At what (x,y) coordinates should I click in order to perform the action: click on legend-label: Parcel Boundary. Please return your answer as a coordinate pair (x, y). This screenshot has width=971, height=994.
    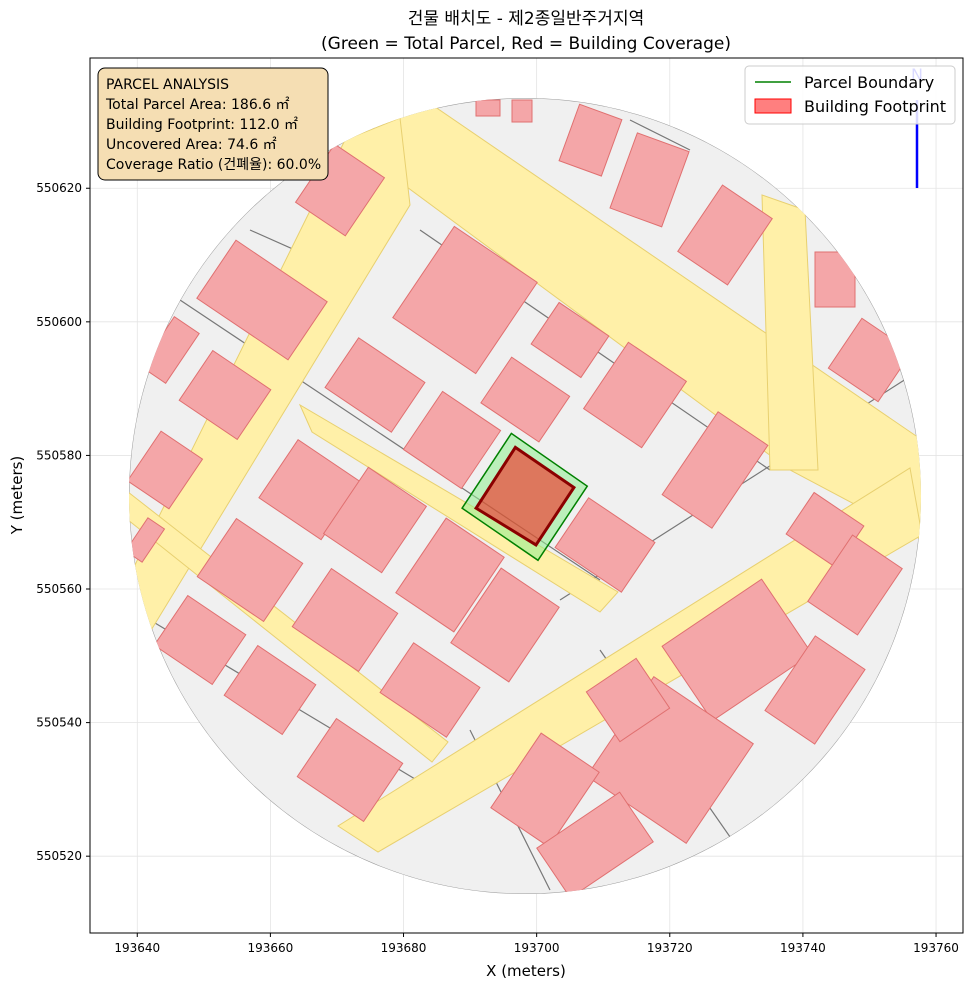
    Looking at the image, I should click on (869, 82).